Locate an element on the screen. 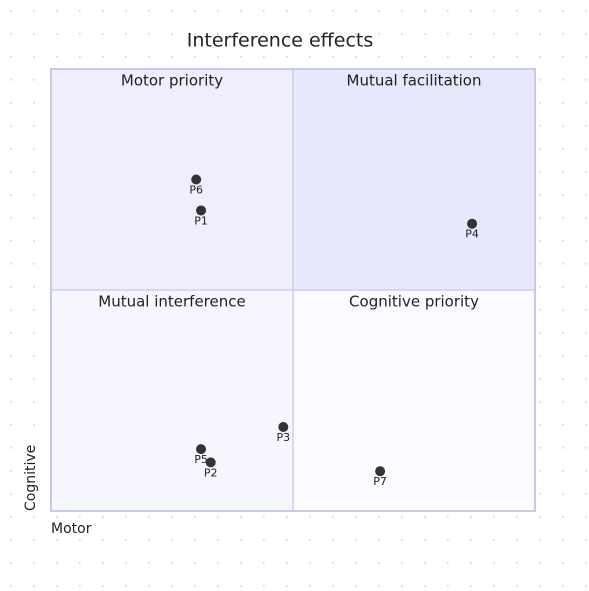 This screenshot has height=591, width=589. chart-title: Interference effects is located at coordinates (280, 41).